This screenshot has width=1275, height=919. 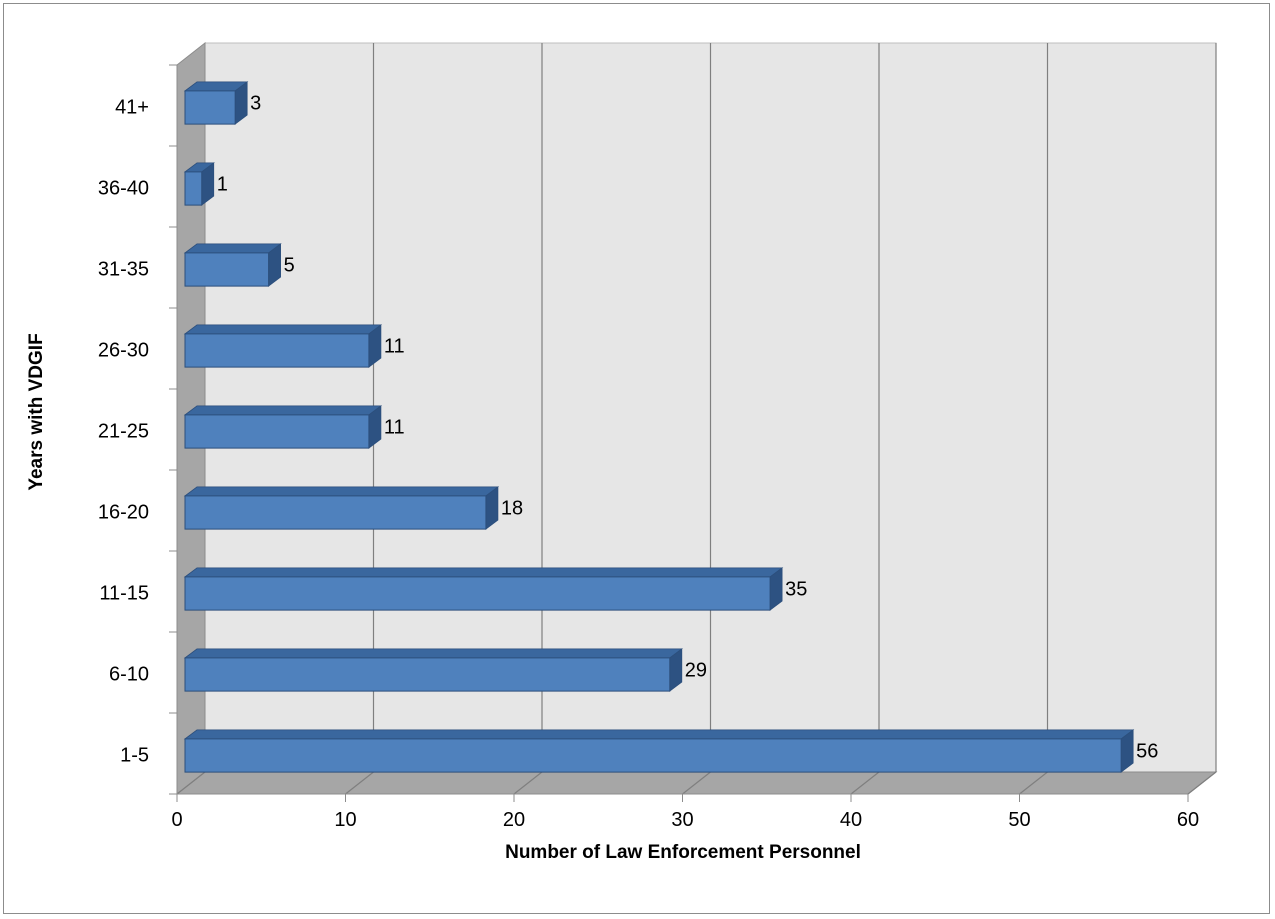 I want to click on y-tick-label: 21-25, so click(x=123, y=432).